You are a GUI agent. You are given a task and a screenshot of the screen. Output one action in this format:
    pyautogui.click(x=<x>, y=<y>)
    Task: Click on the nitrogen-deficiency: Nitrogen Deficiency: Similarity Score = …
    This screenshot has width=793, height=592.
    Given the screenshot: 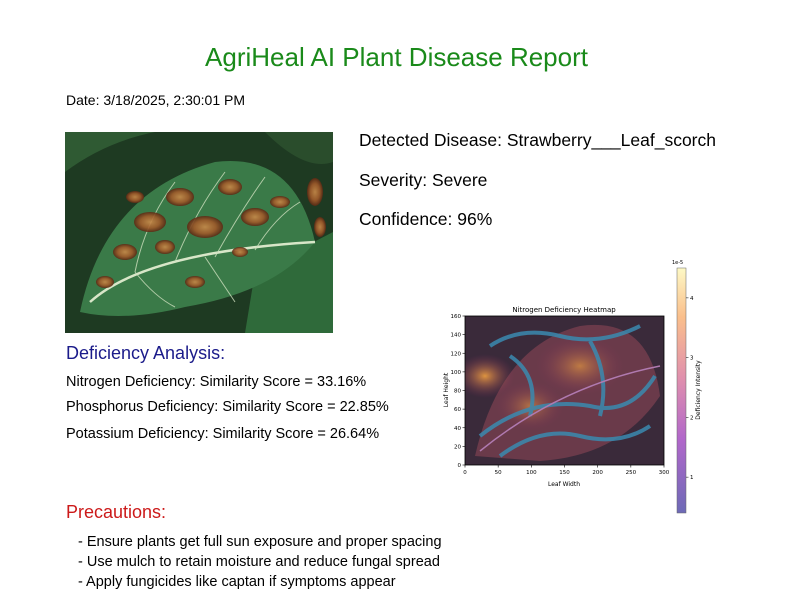 What is the action you would take?
    pyautogui.click(x=216, y=382)
    